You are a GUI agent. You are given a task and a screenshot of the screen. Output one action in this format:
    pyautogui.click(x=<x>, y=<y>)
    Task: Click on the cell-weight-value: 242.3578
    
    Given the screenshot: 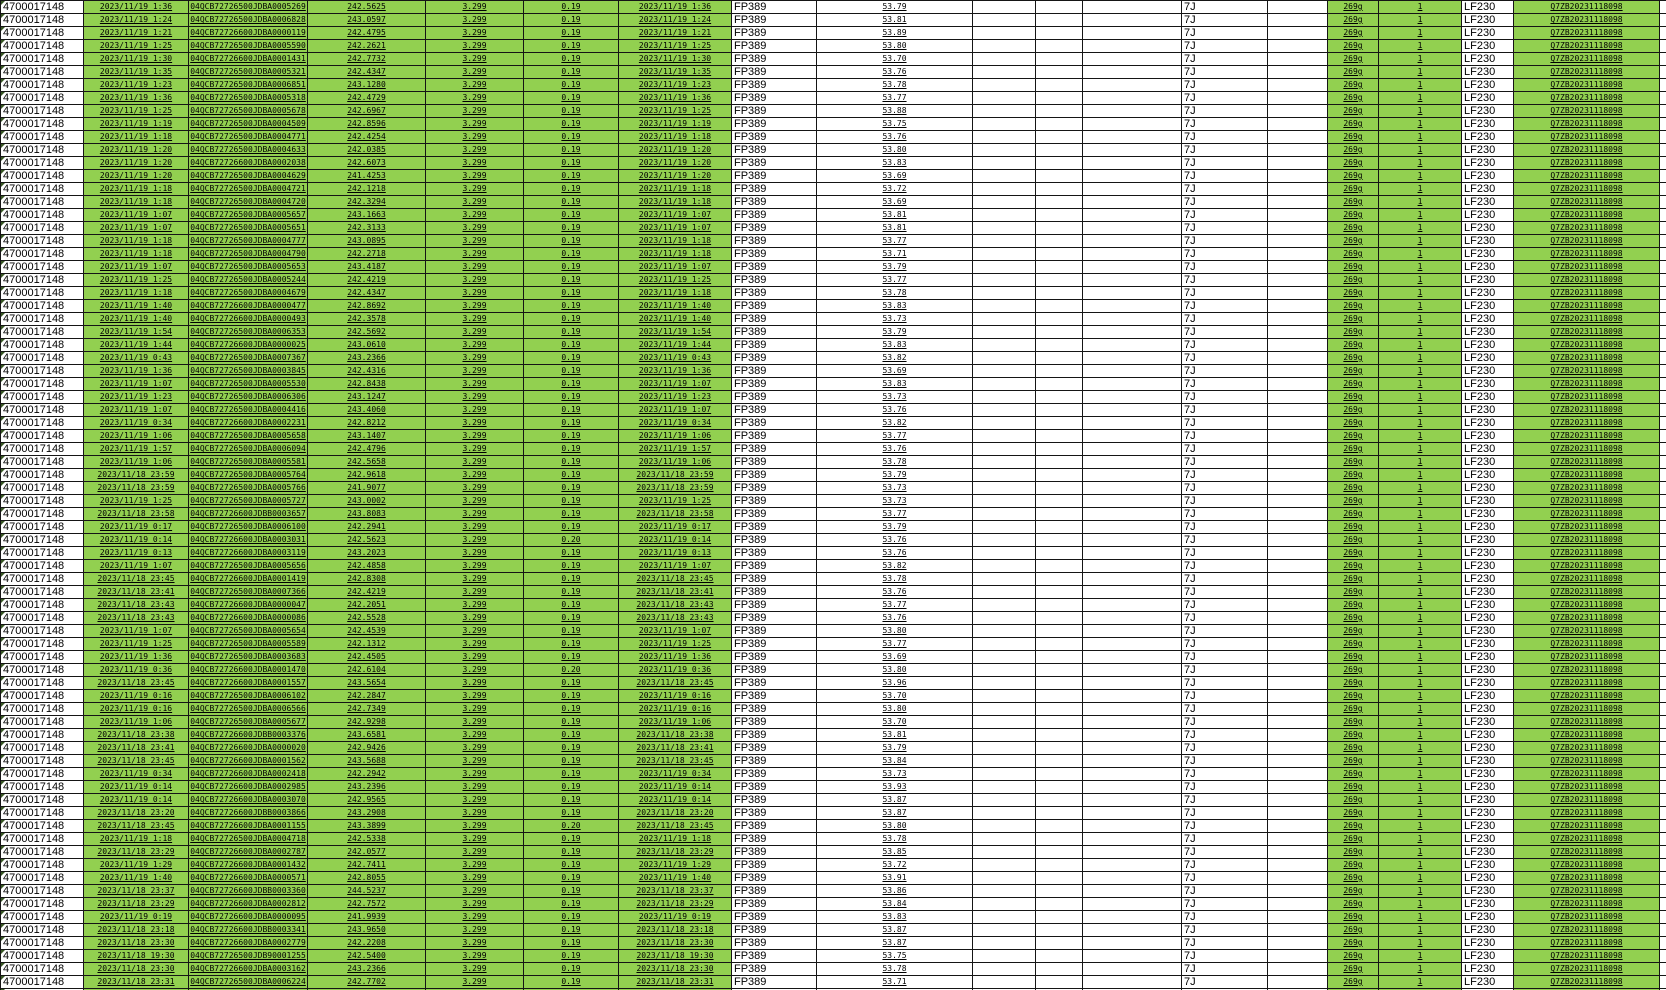 What is the action you would take?
    pyautogui.click(x=366, y=319)
    